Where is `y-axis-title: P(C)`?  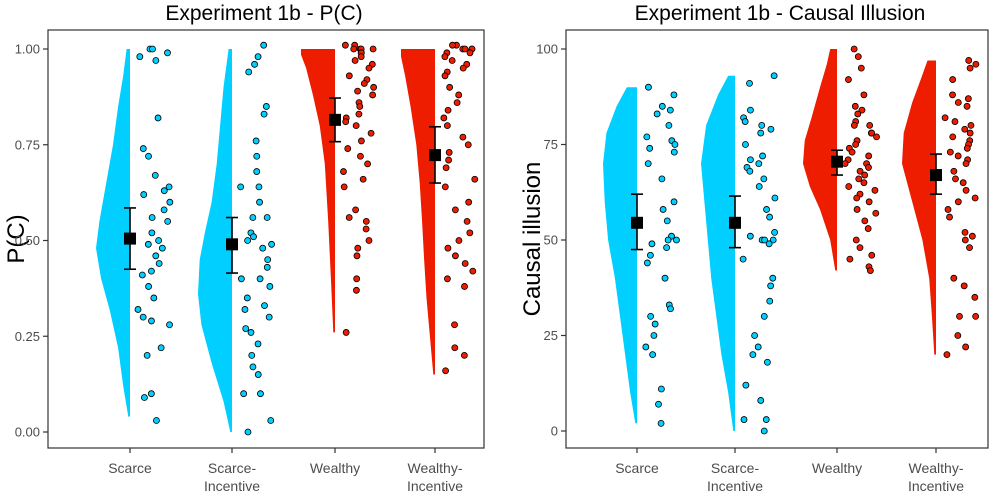
y-axis-title: P(C) is located at coordinates (16, 238).